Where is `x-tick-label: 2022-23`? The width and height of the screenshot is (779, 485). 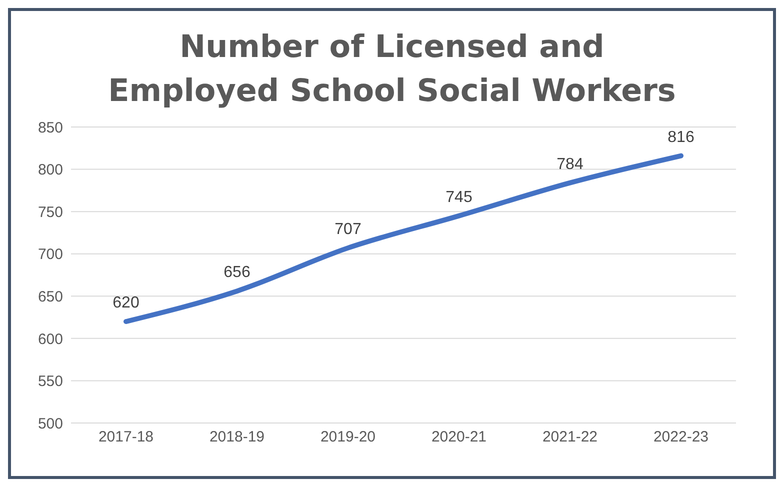 x-tick-label: 2022-23 is located at coordinates (681, 437).